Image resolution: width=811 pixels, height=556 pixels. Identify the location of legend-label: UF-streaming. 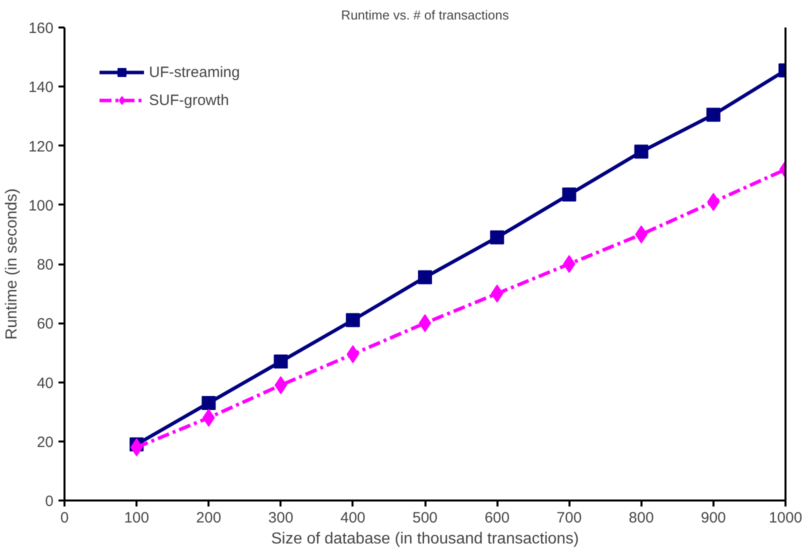
(194, 72).